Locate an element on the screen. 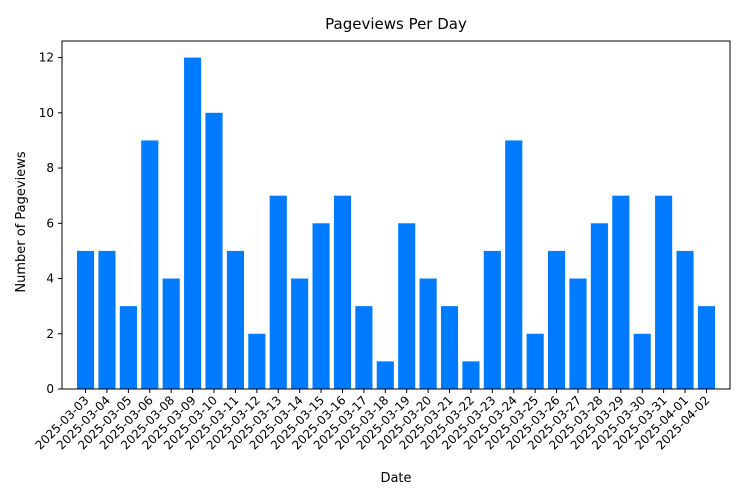 This screenshot has width=750, height=500. y-tick-label: 4 is located at coordinates (50, 279).